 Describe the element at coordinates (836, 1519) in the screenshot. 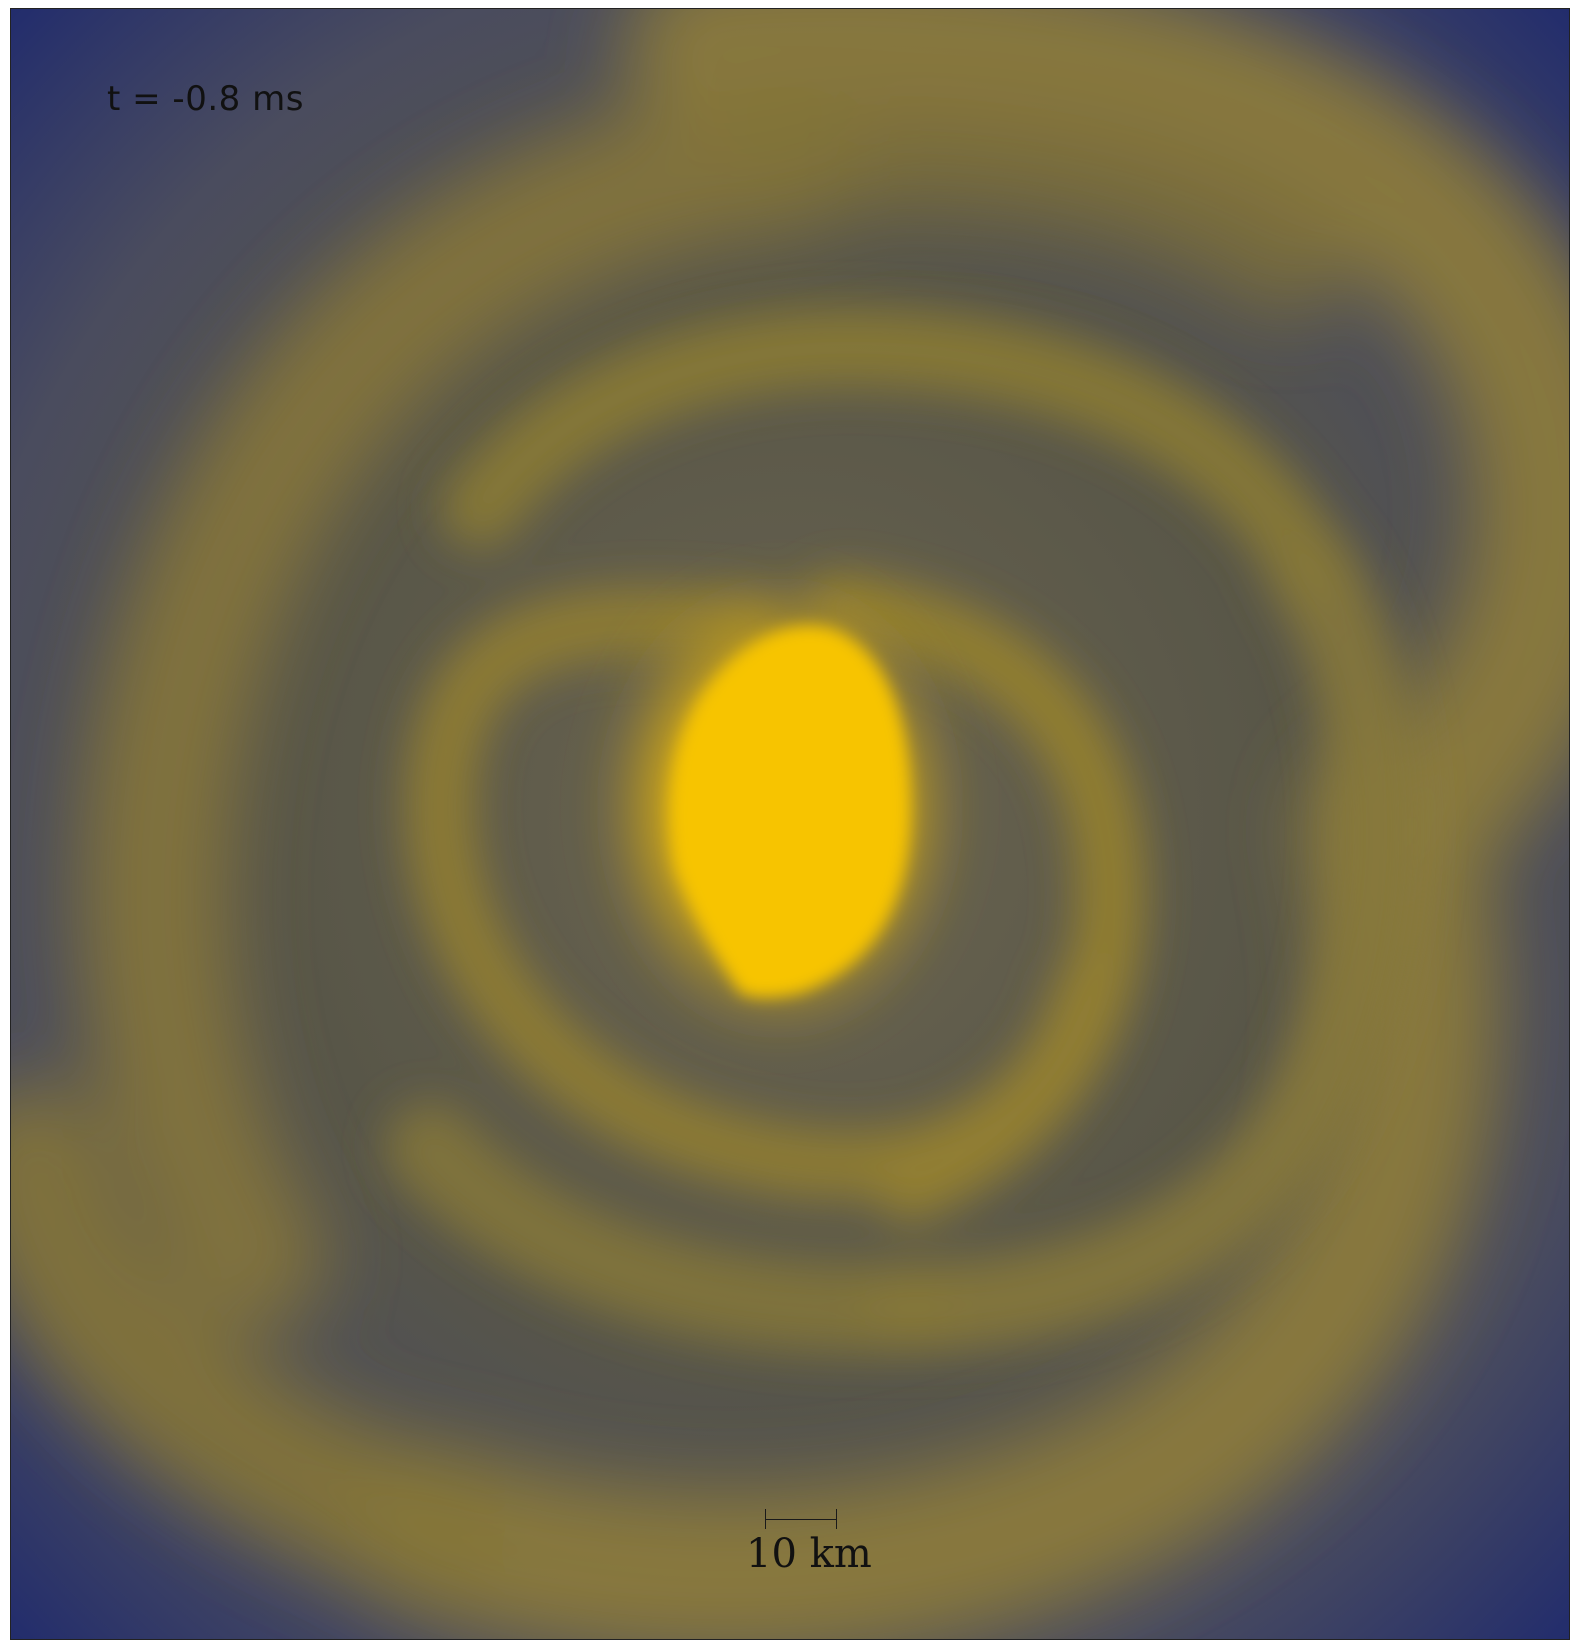

I see `scale-bar-right-tick` at that location.